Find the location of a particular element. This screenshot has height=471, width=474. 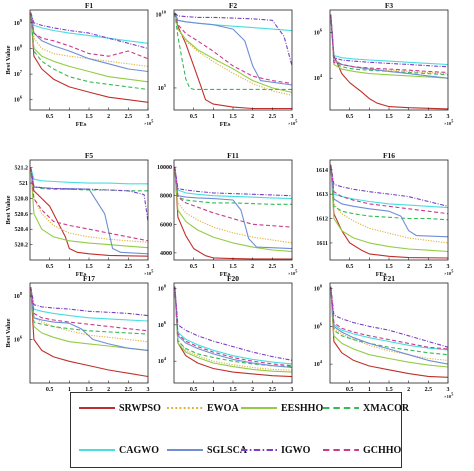

y-tick-label: 10⁹ is located at coordinates (18, 22).